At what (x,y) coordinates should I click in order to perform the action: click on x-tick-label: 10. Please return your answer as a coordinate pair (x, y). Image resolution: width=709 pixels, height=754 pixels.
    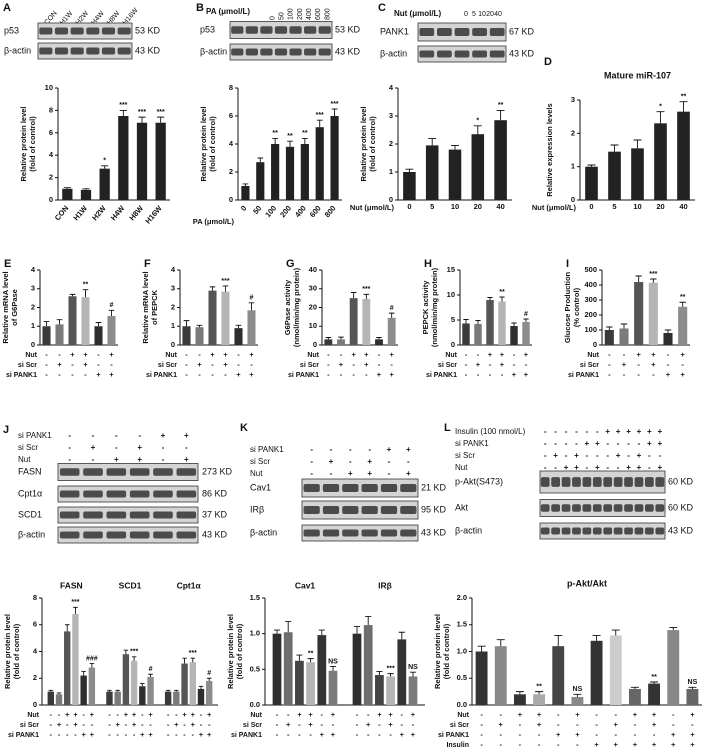
    Looking at the image, I should click on (637, 206).